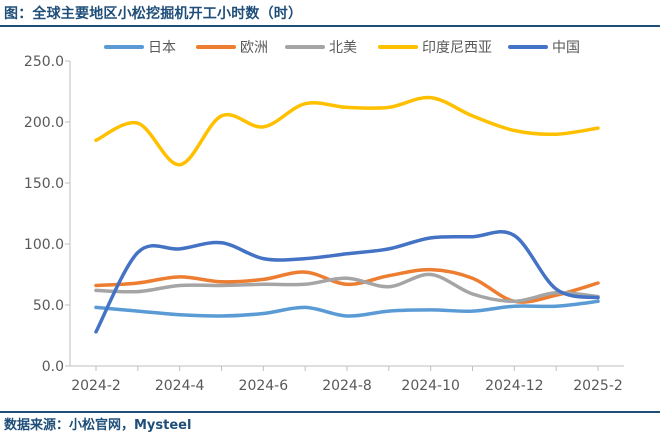 This screenshot has width=660, height=436. What do you see at coordinates (544, 48) in the screenshot?
I see `legend-item-4: 中国` at bounding box center [544, 48].